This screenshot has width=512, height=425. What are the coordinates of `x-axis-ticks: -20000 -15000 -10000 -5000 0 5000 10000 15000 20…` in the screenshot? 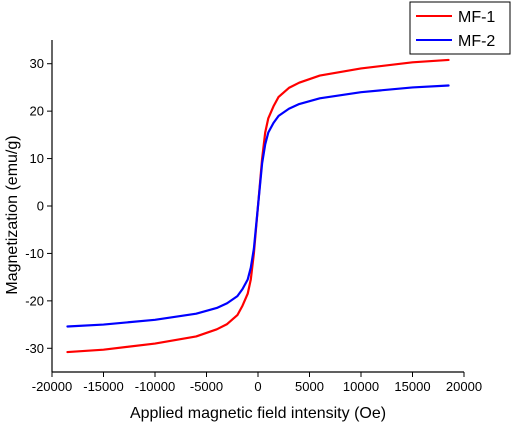 It's located at (257, 383).